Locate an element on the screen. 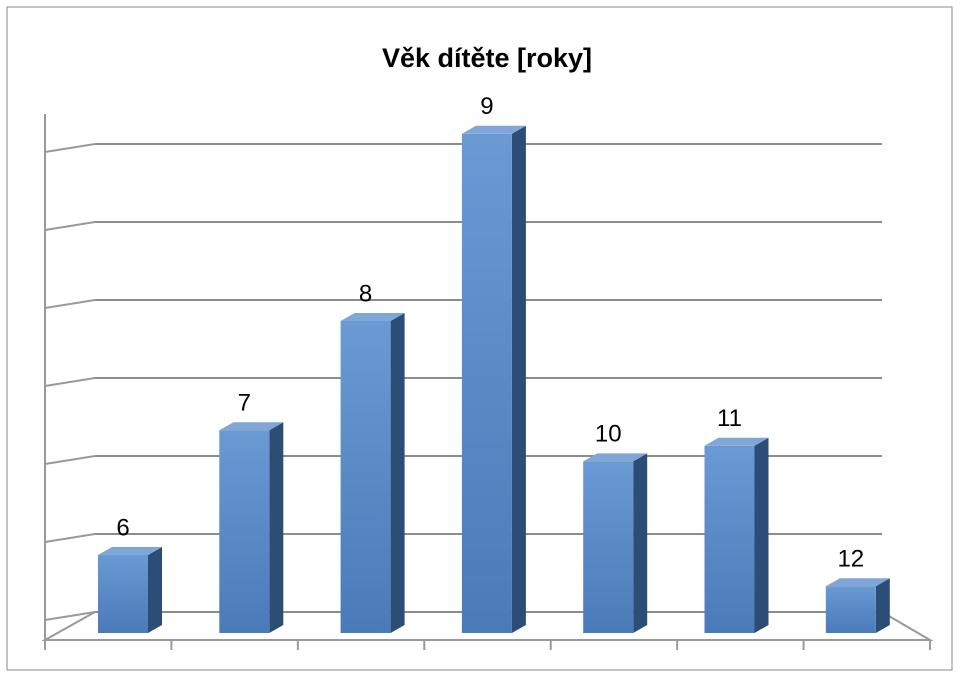 This screenshot has height=682, width=960. data-label: 9 is located at coordinates (486, 106).